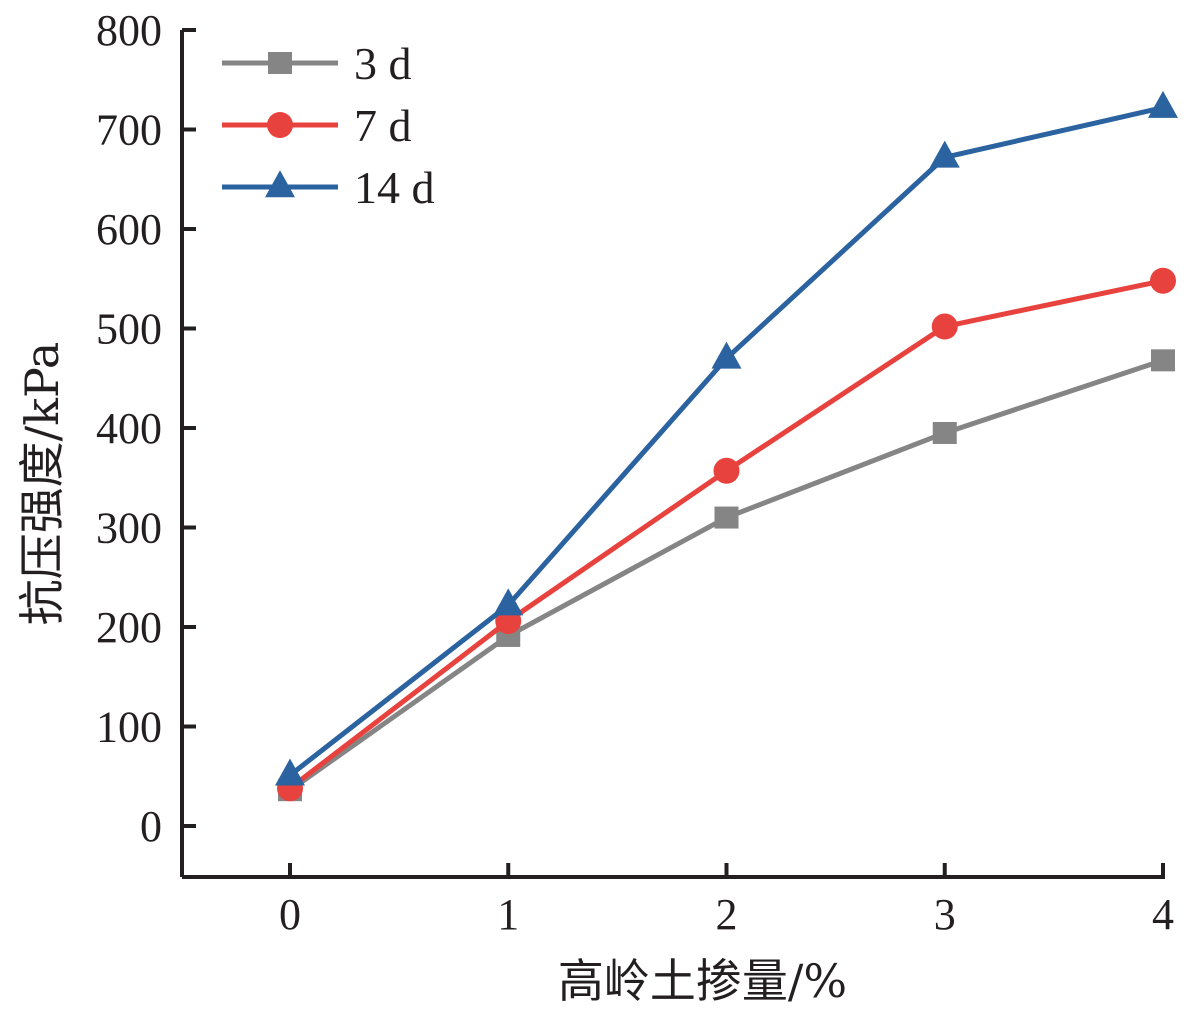  What do you see at coordinates (280, 63) in the screenshot?
I see `legend-marker-square` at bounding box center [280, 63].